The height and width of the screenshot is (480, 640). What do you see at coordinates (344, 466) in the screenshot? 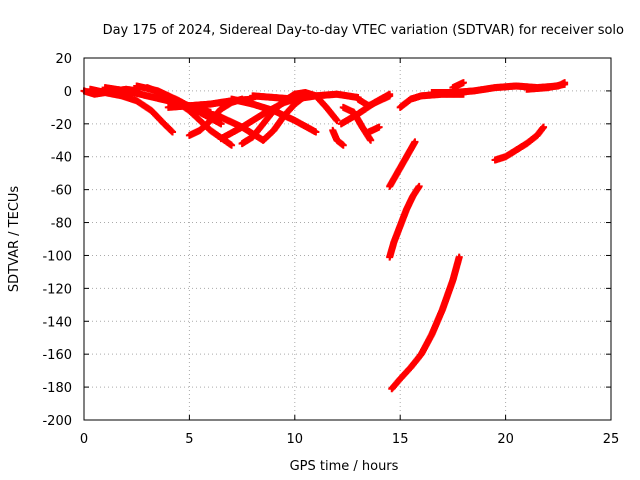
I see `x-axis-label: GPS time / hours` at bounding box center [344, 466].